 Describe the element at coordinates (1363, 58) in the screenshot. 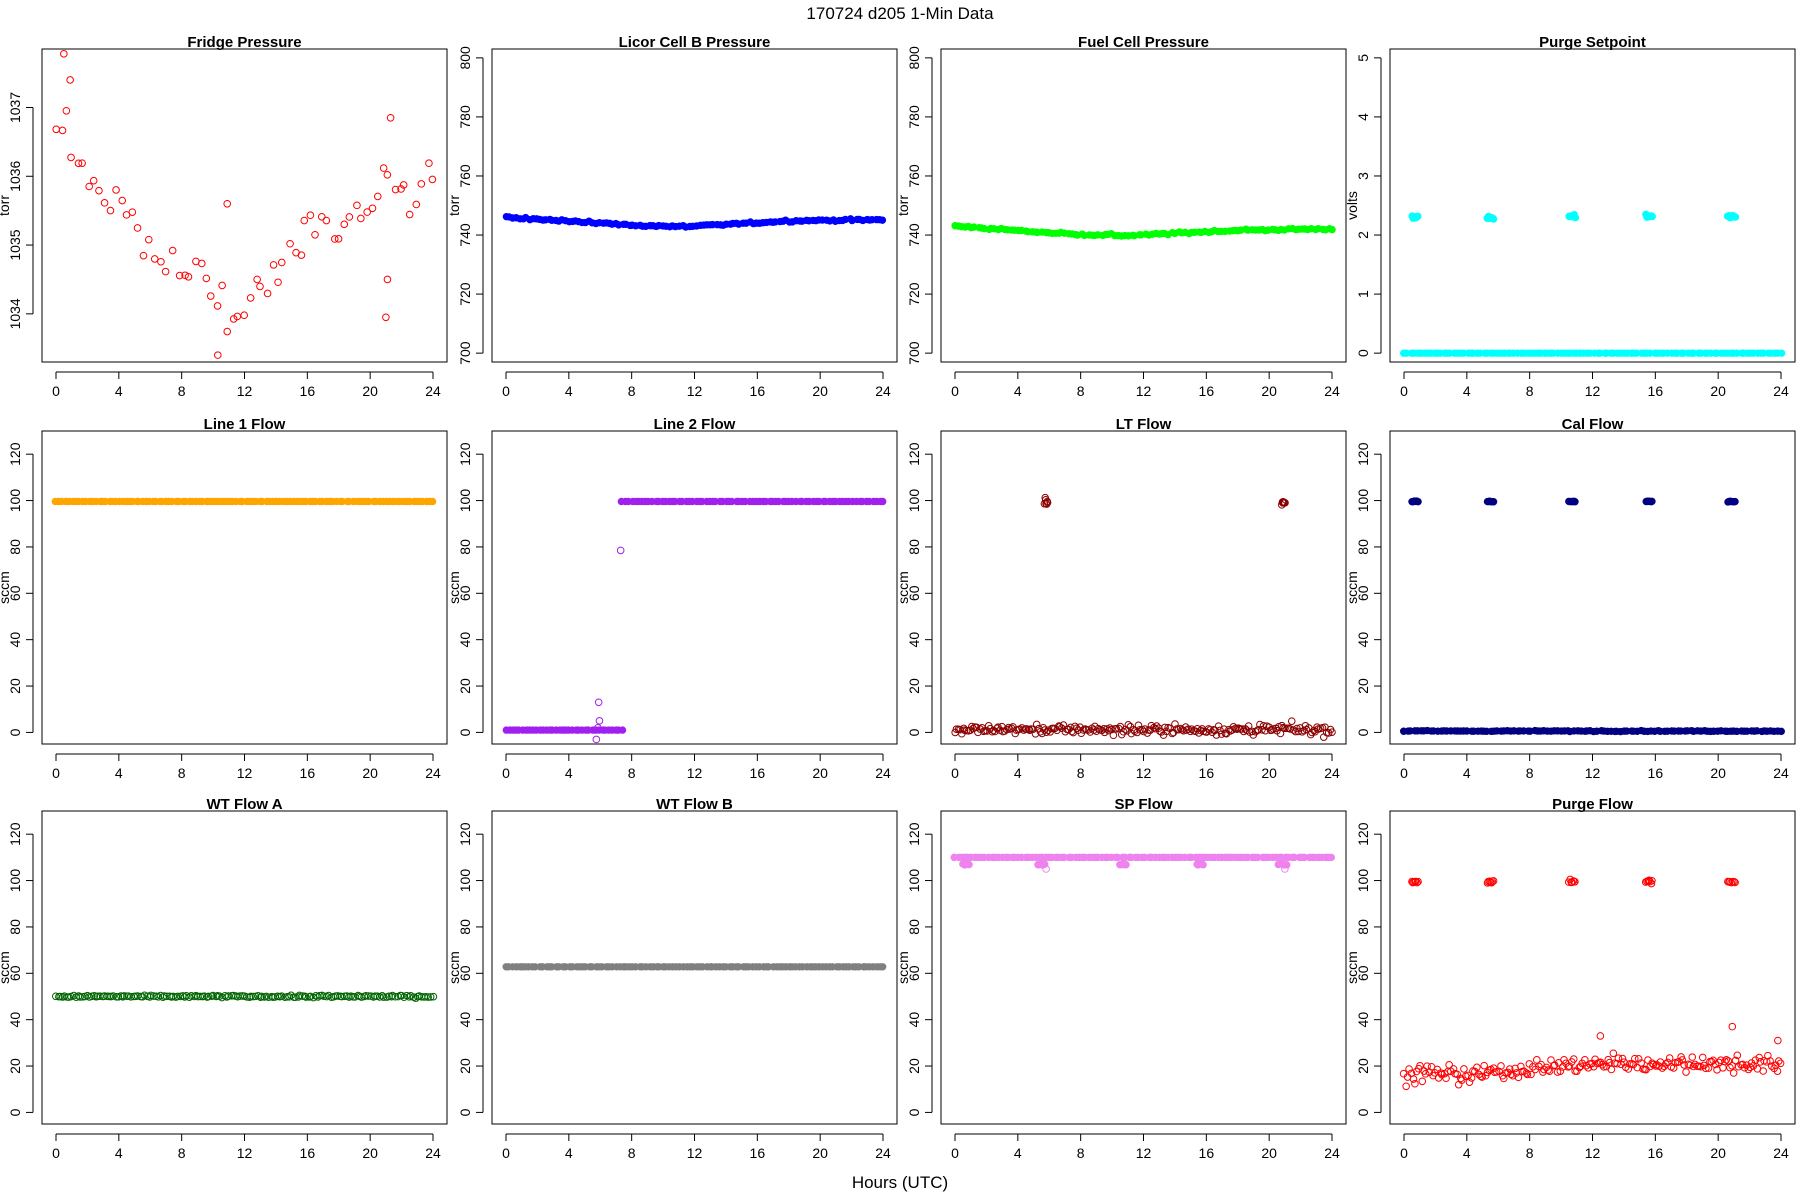

I see `y-tick-label: 5` at that location.